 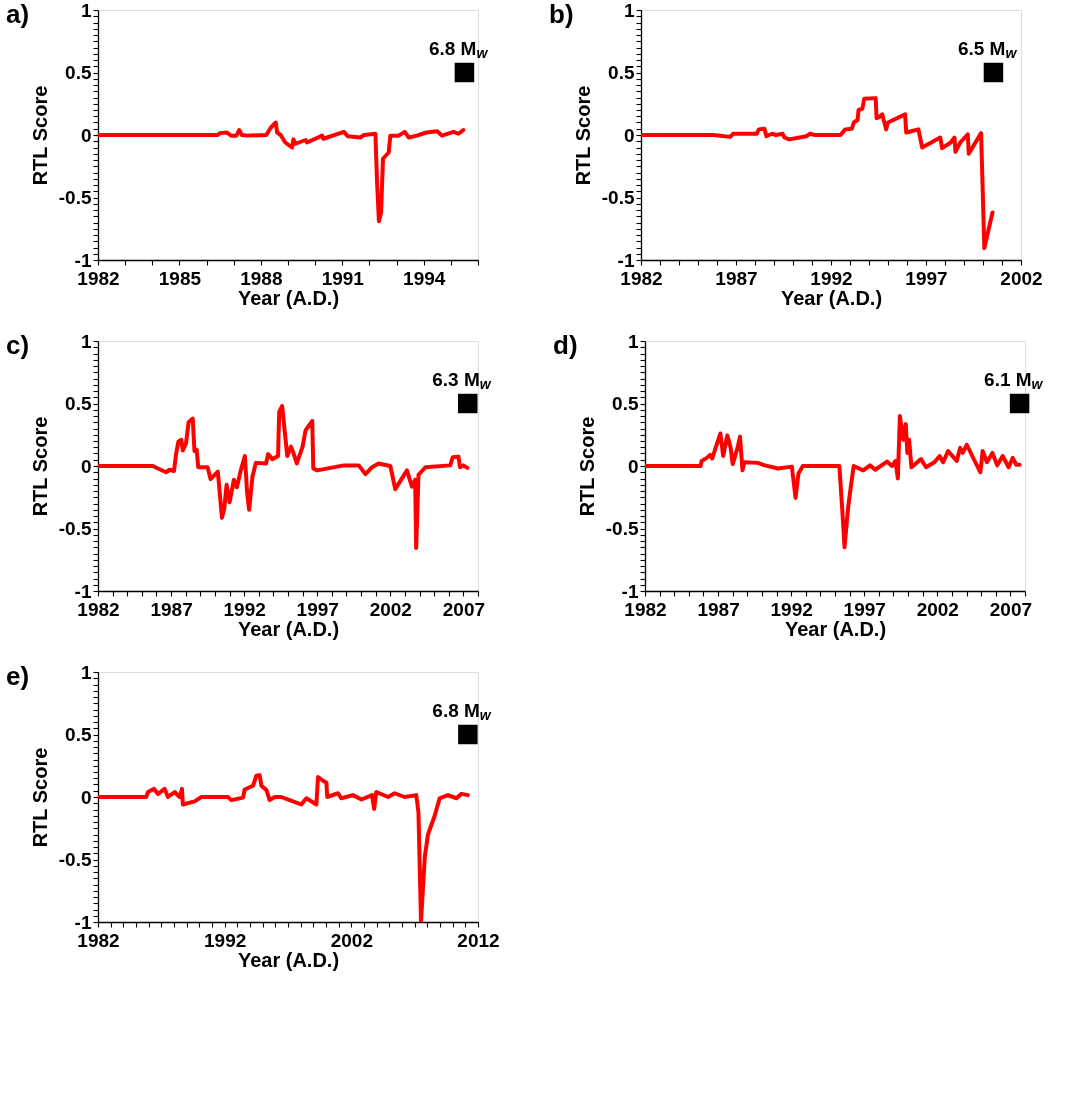 I want to click on x-tick-label: 2012, so click(x=478, y=940).